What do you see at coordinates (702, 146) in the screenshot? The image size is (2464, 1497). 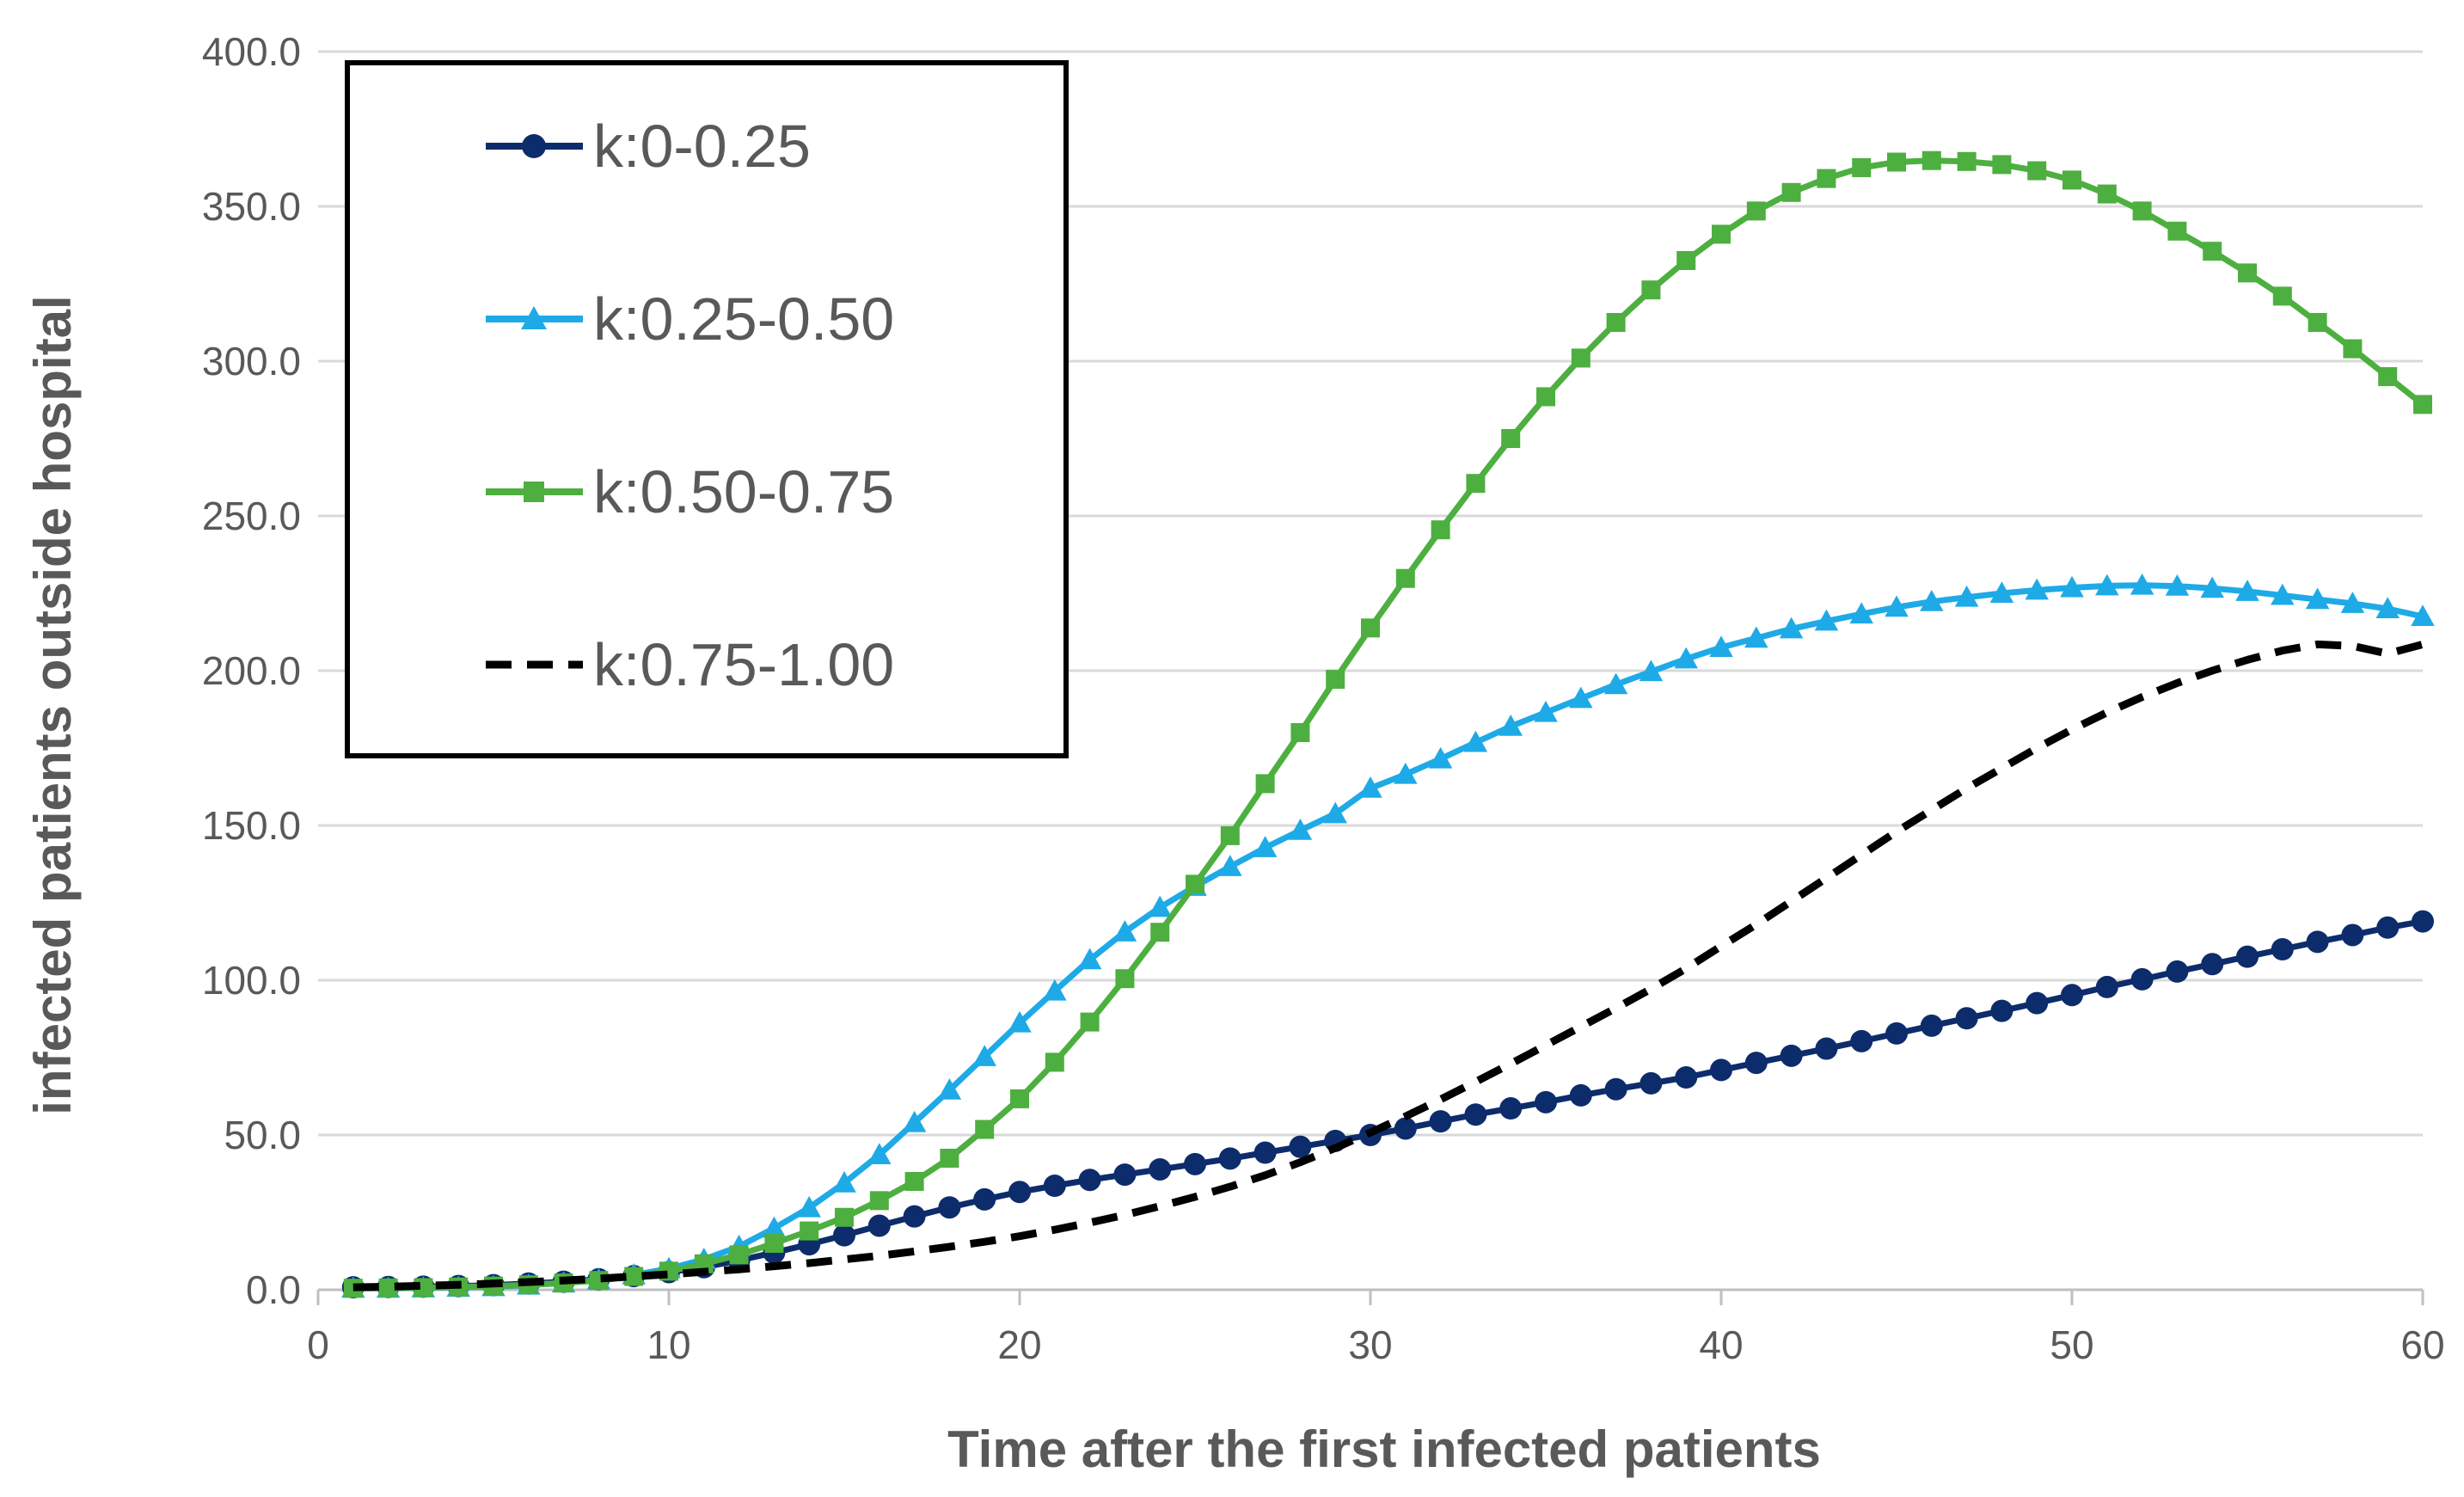 I see `legend-label: k:0-0.25` at bounding box center [702, 146].